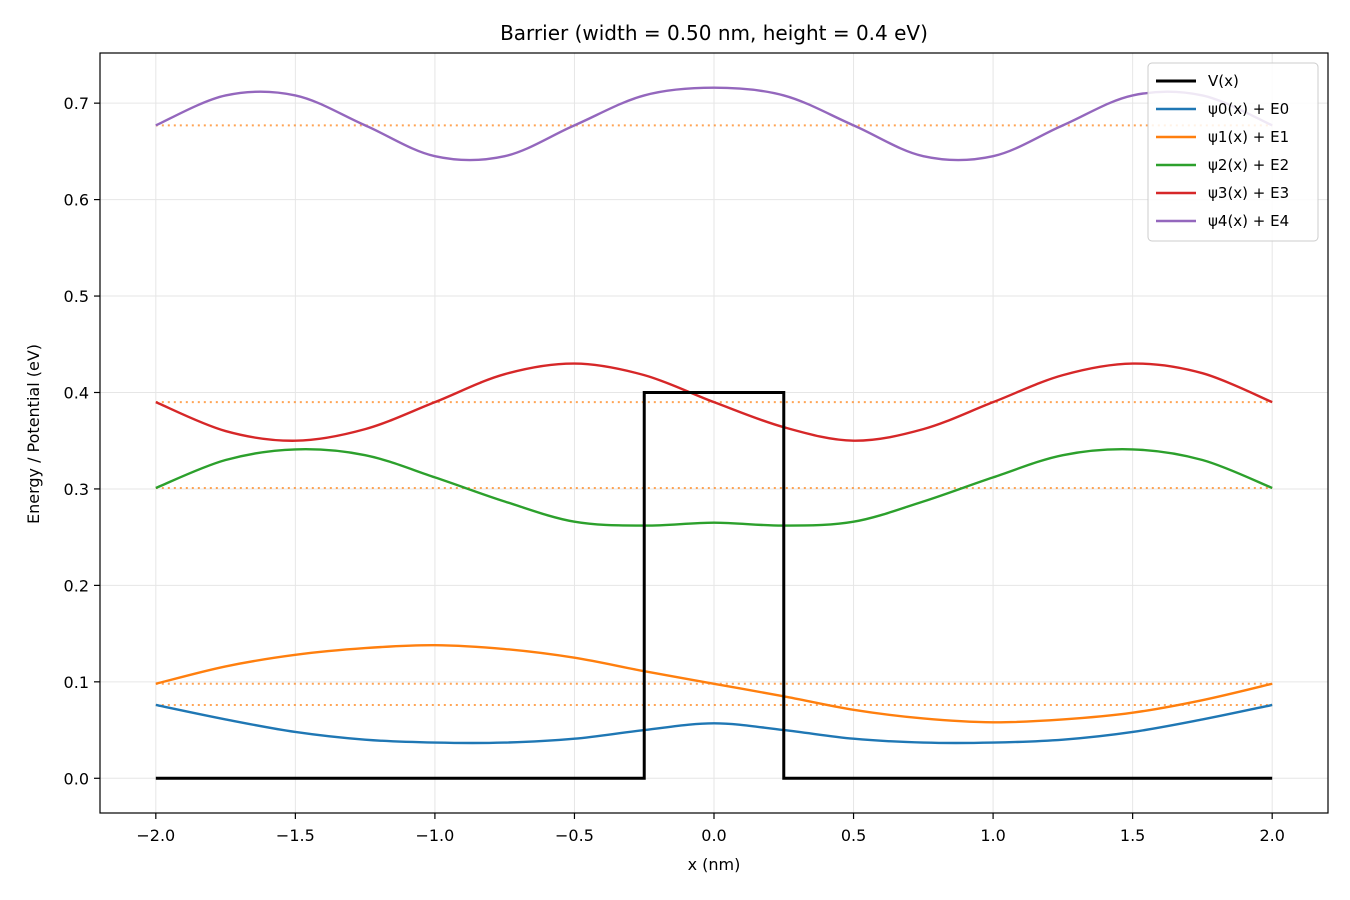  Describe the element at coordinates (714, 124) in the screenshot. I see `series-line-psi4` at that location.